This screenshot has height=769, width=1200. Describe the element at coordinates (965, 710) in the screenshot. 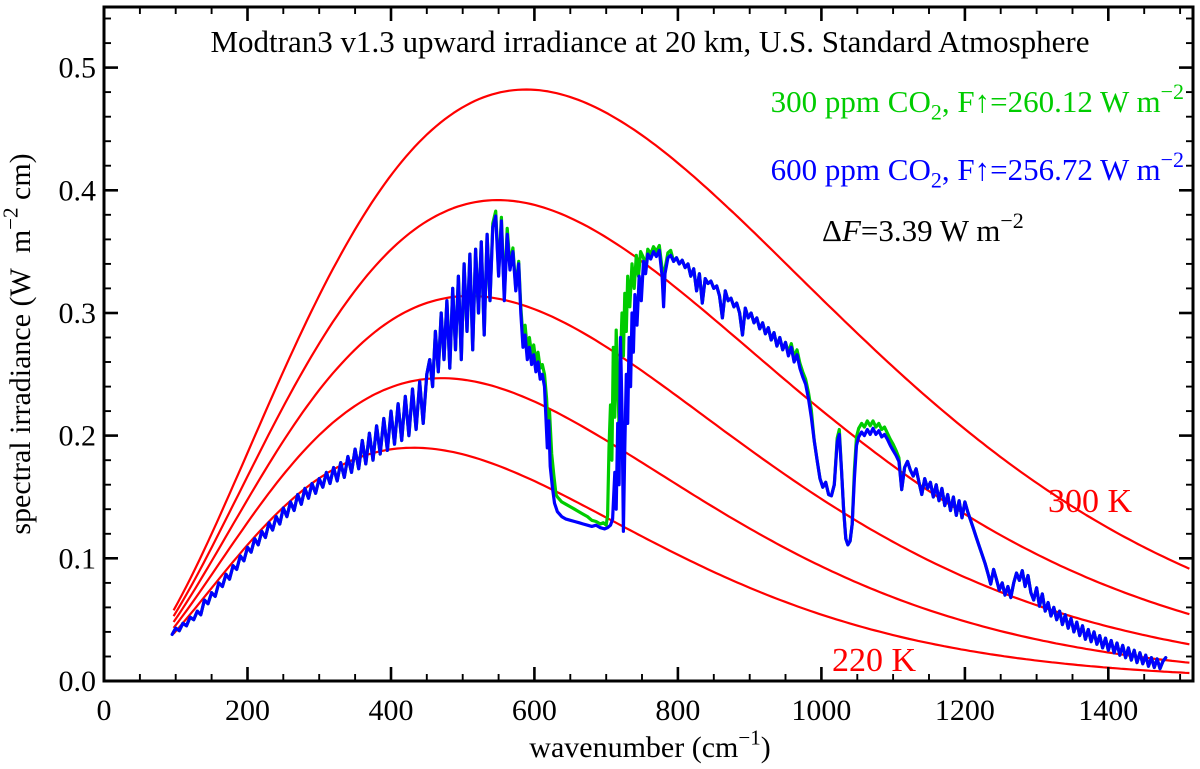

I see `x-tick-label: 1200` at that location.